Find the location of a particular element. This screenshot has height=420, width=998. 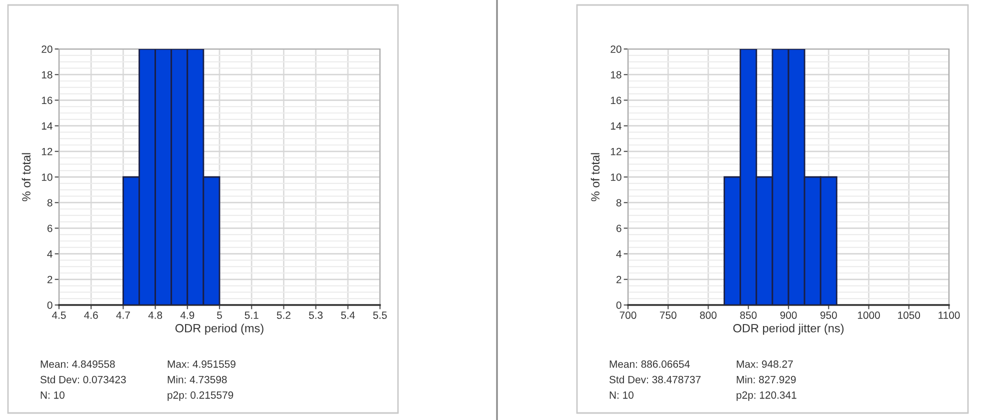

text: Min: 827.929 is located at coordinates (766, 380).